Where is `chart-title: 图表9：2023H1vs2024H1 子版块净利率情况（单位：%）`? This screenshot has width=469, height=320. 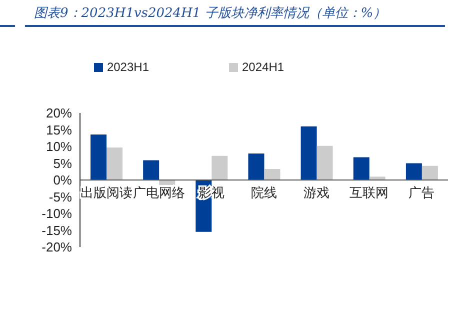 chart-title: 图表9：2023H1vs2024H1 子版块净利率情况（单位：%） is located at coordinates (210, 13).